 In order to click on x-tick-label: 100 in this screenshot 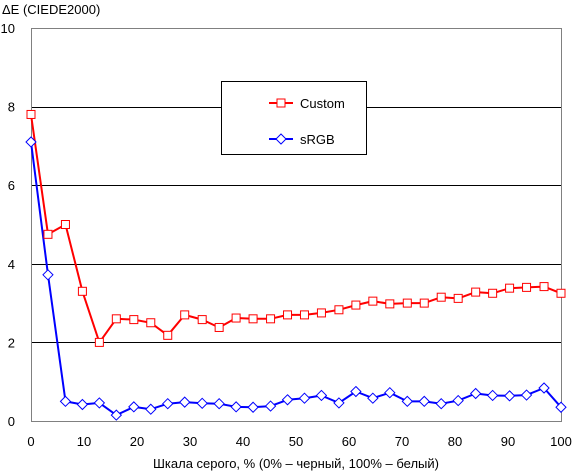, I will do `click(561, 441)`.